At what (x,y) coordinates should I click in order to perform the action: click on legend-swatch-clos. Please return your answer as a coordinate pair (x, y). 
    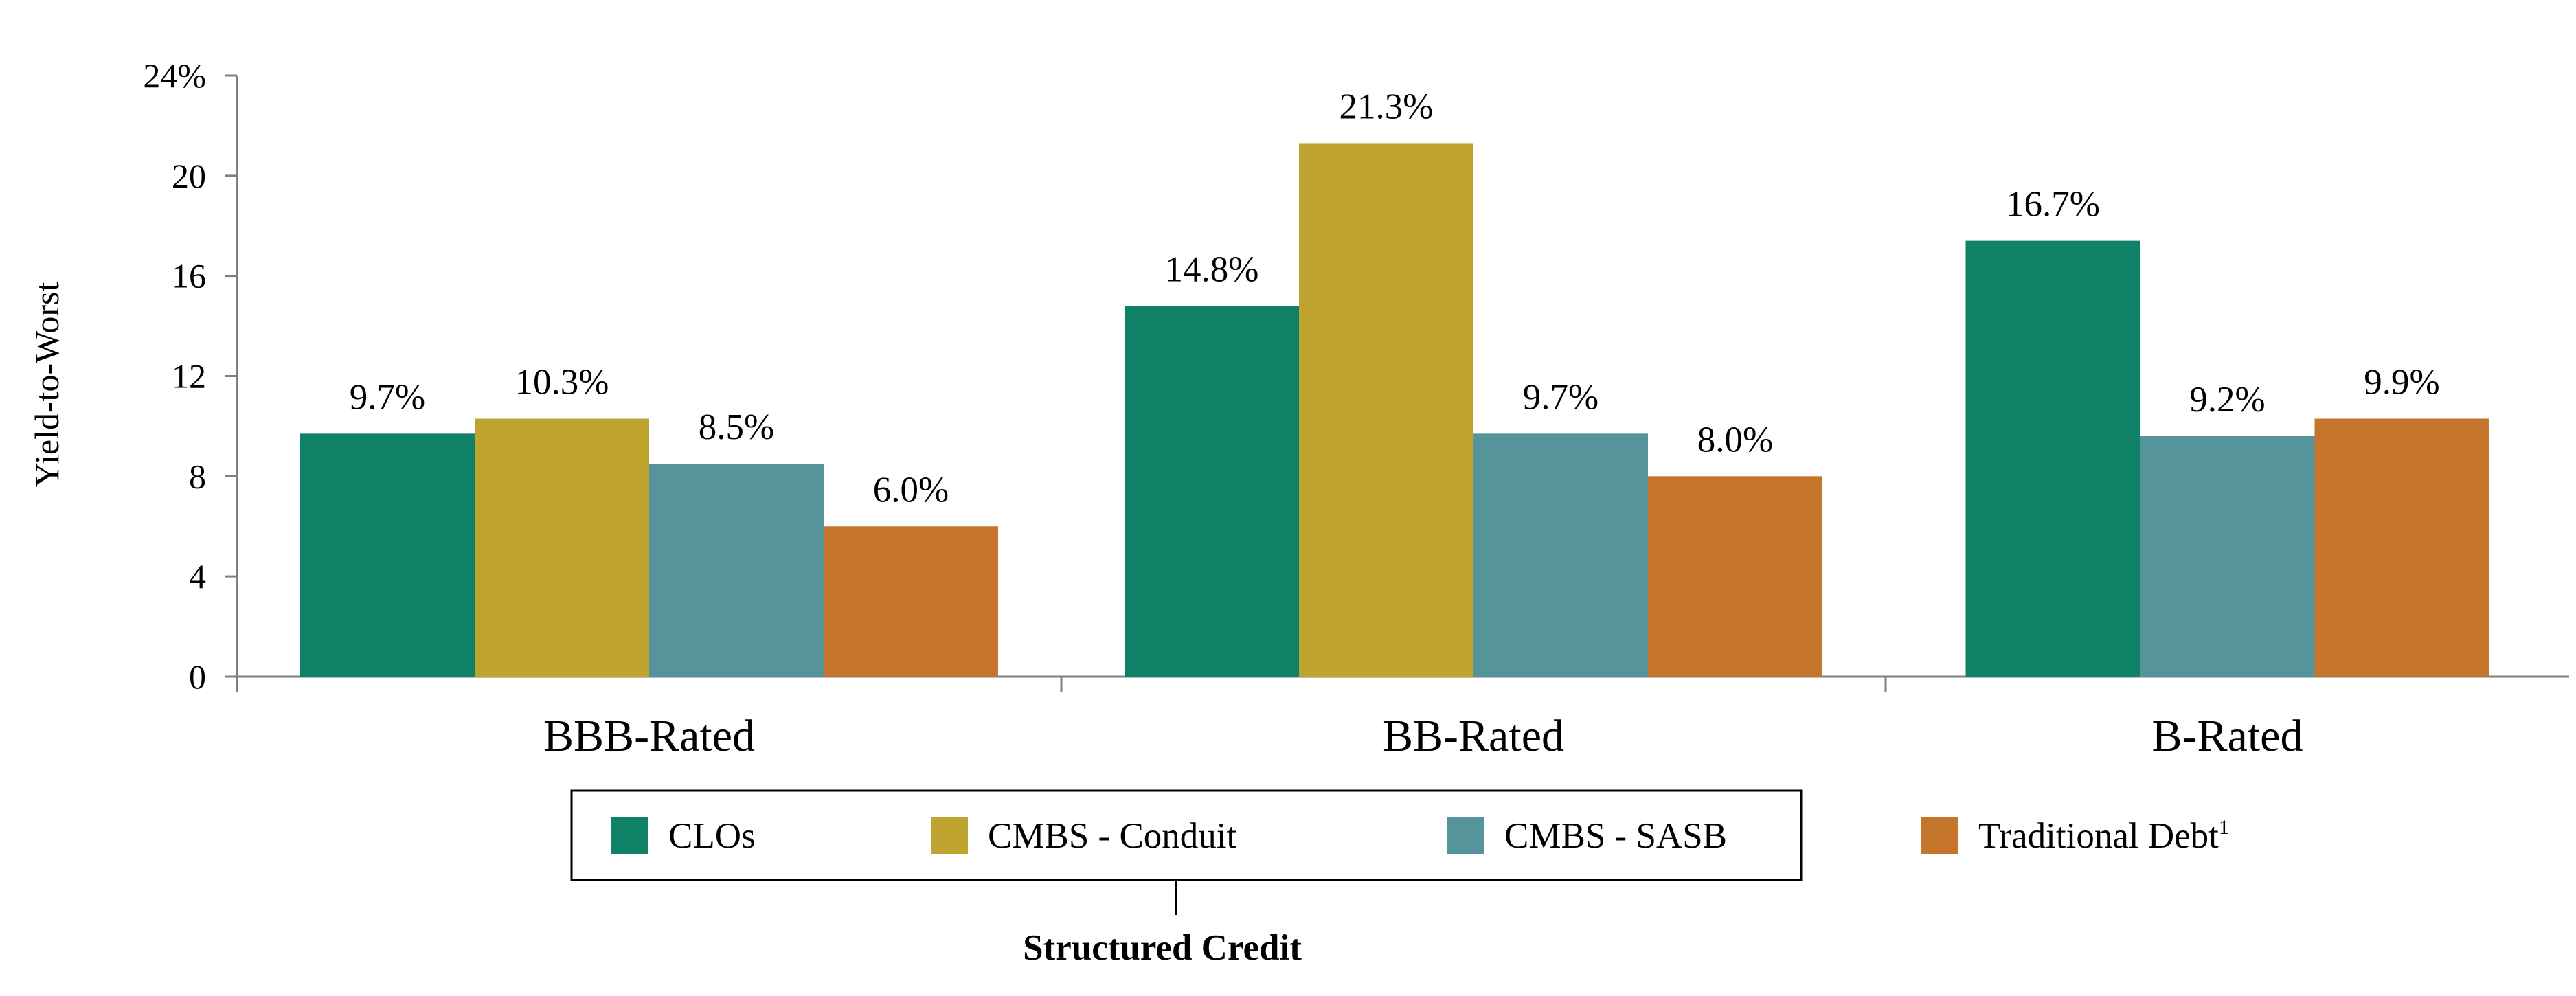
    Looking at the image, I should click on (629, 835).